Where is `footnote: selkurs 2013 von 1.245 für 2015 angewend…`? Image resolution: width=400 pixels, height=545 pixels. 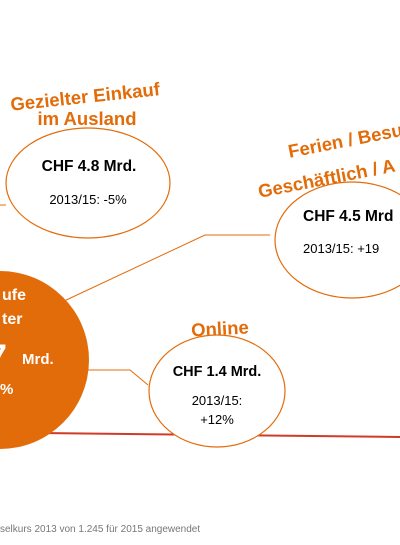
footnote: selkurs 2013 von 1.245 für 2015 angewend… is located at coordinates (100, 529).